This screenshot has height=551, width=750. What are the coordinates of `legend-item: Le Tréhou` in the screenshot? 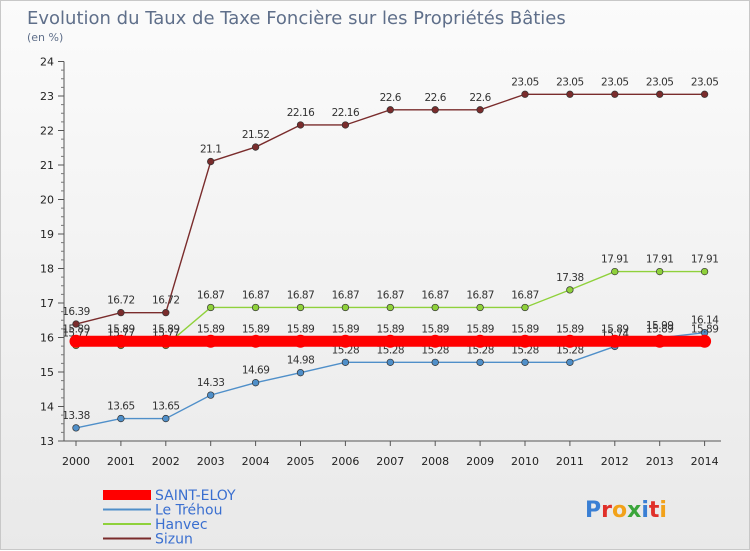 It's located at (162, 511).